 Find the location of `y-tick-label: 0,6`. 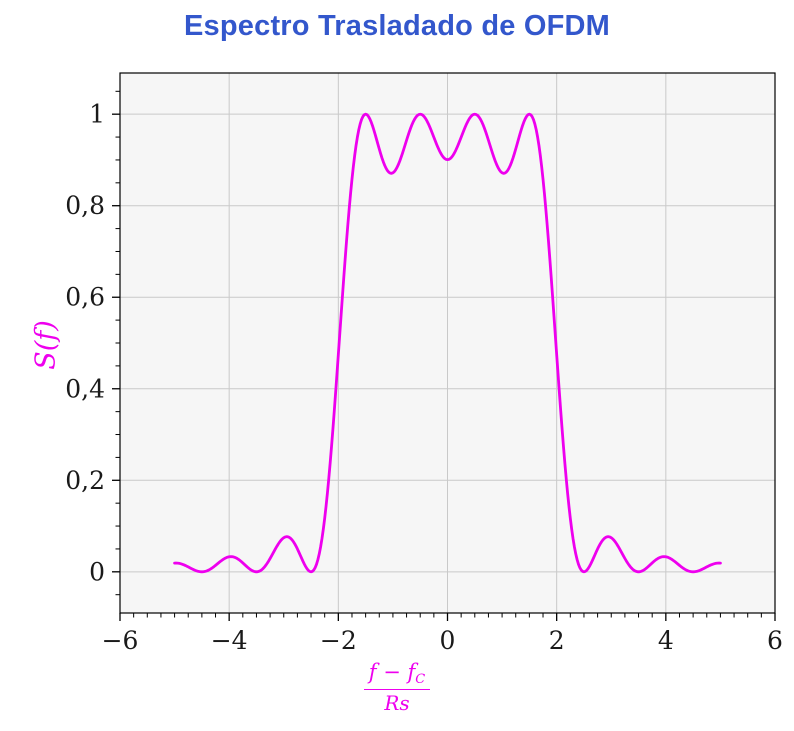

y-tick-label: 0,6 is located at coordinates (85, 297).